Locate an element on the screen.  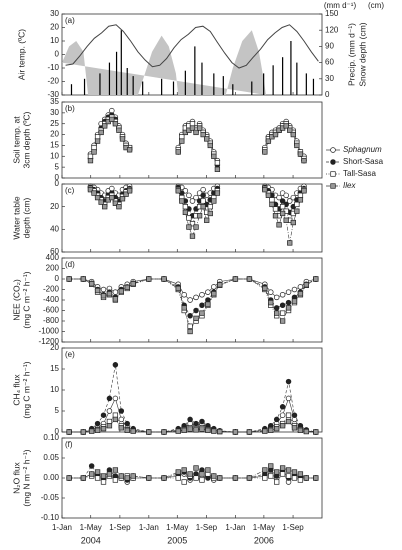
y-tick-label: -30 is located at coordinates (53, 94).